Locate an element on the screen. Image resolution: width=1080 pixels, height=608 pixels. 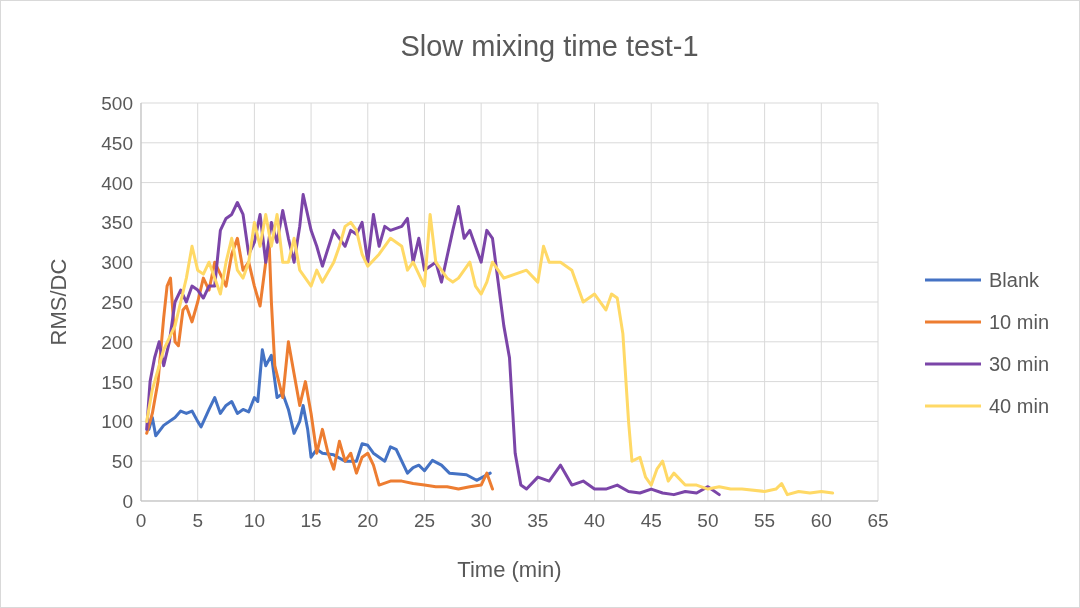
y-tick-label: 350 is located at coordinates (117, 223).